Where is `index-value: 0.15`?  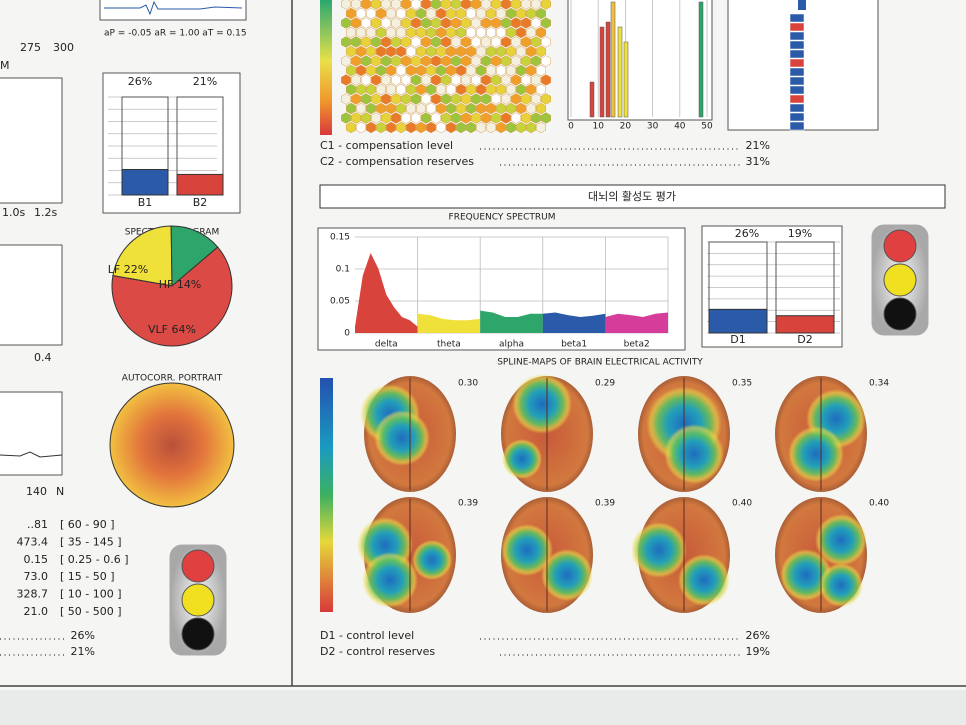 index-value: 0.15 is located at coordinates (36, 559).